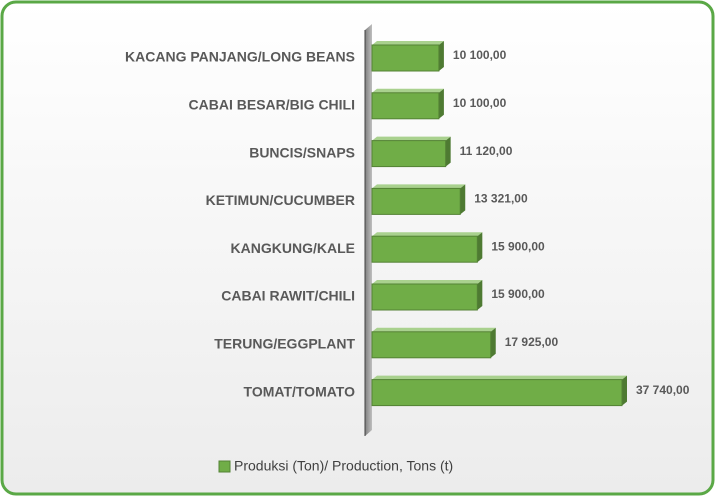 This screenshot has height=501, width=715. I want to click on value-label: 11 120,00, so click(486, 151).